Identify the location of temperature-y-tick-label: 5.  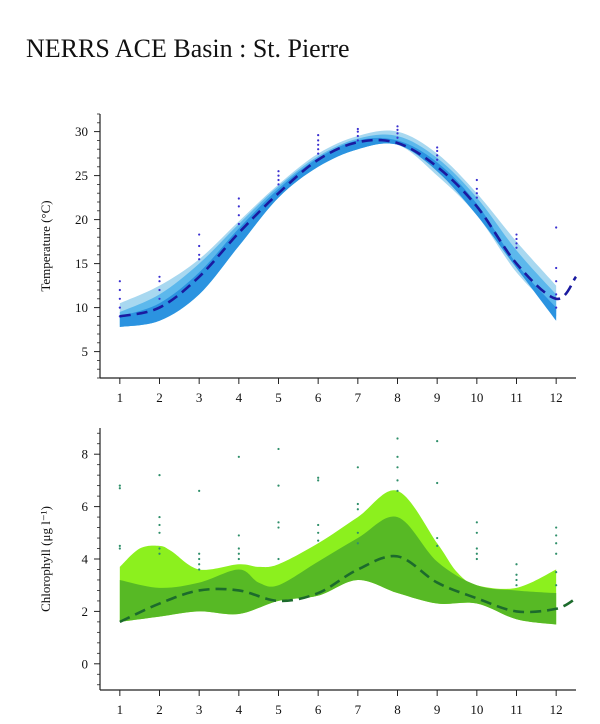
(85, 351).